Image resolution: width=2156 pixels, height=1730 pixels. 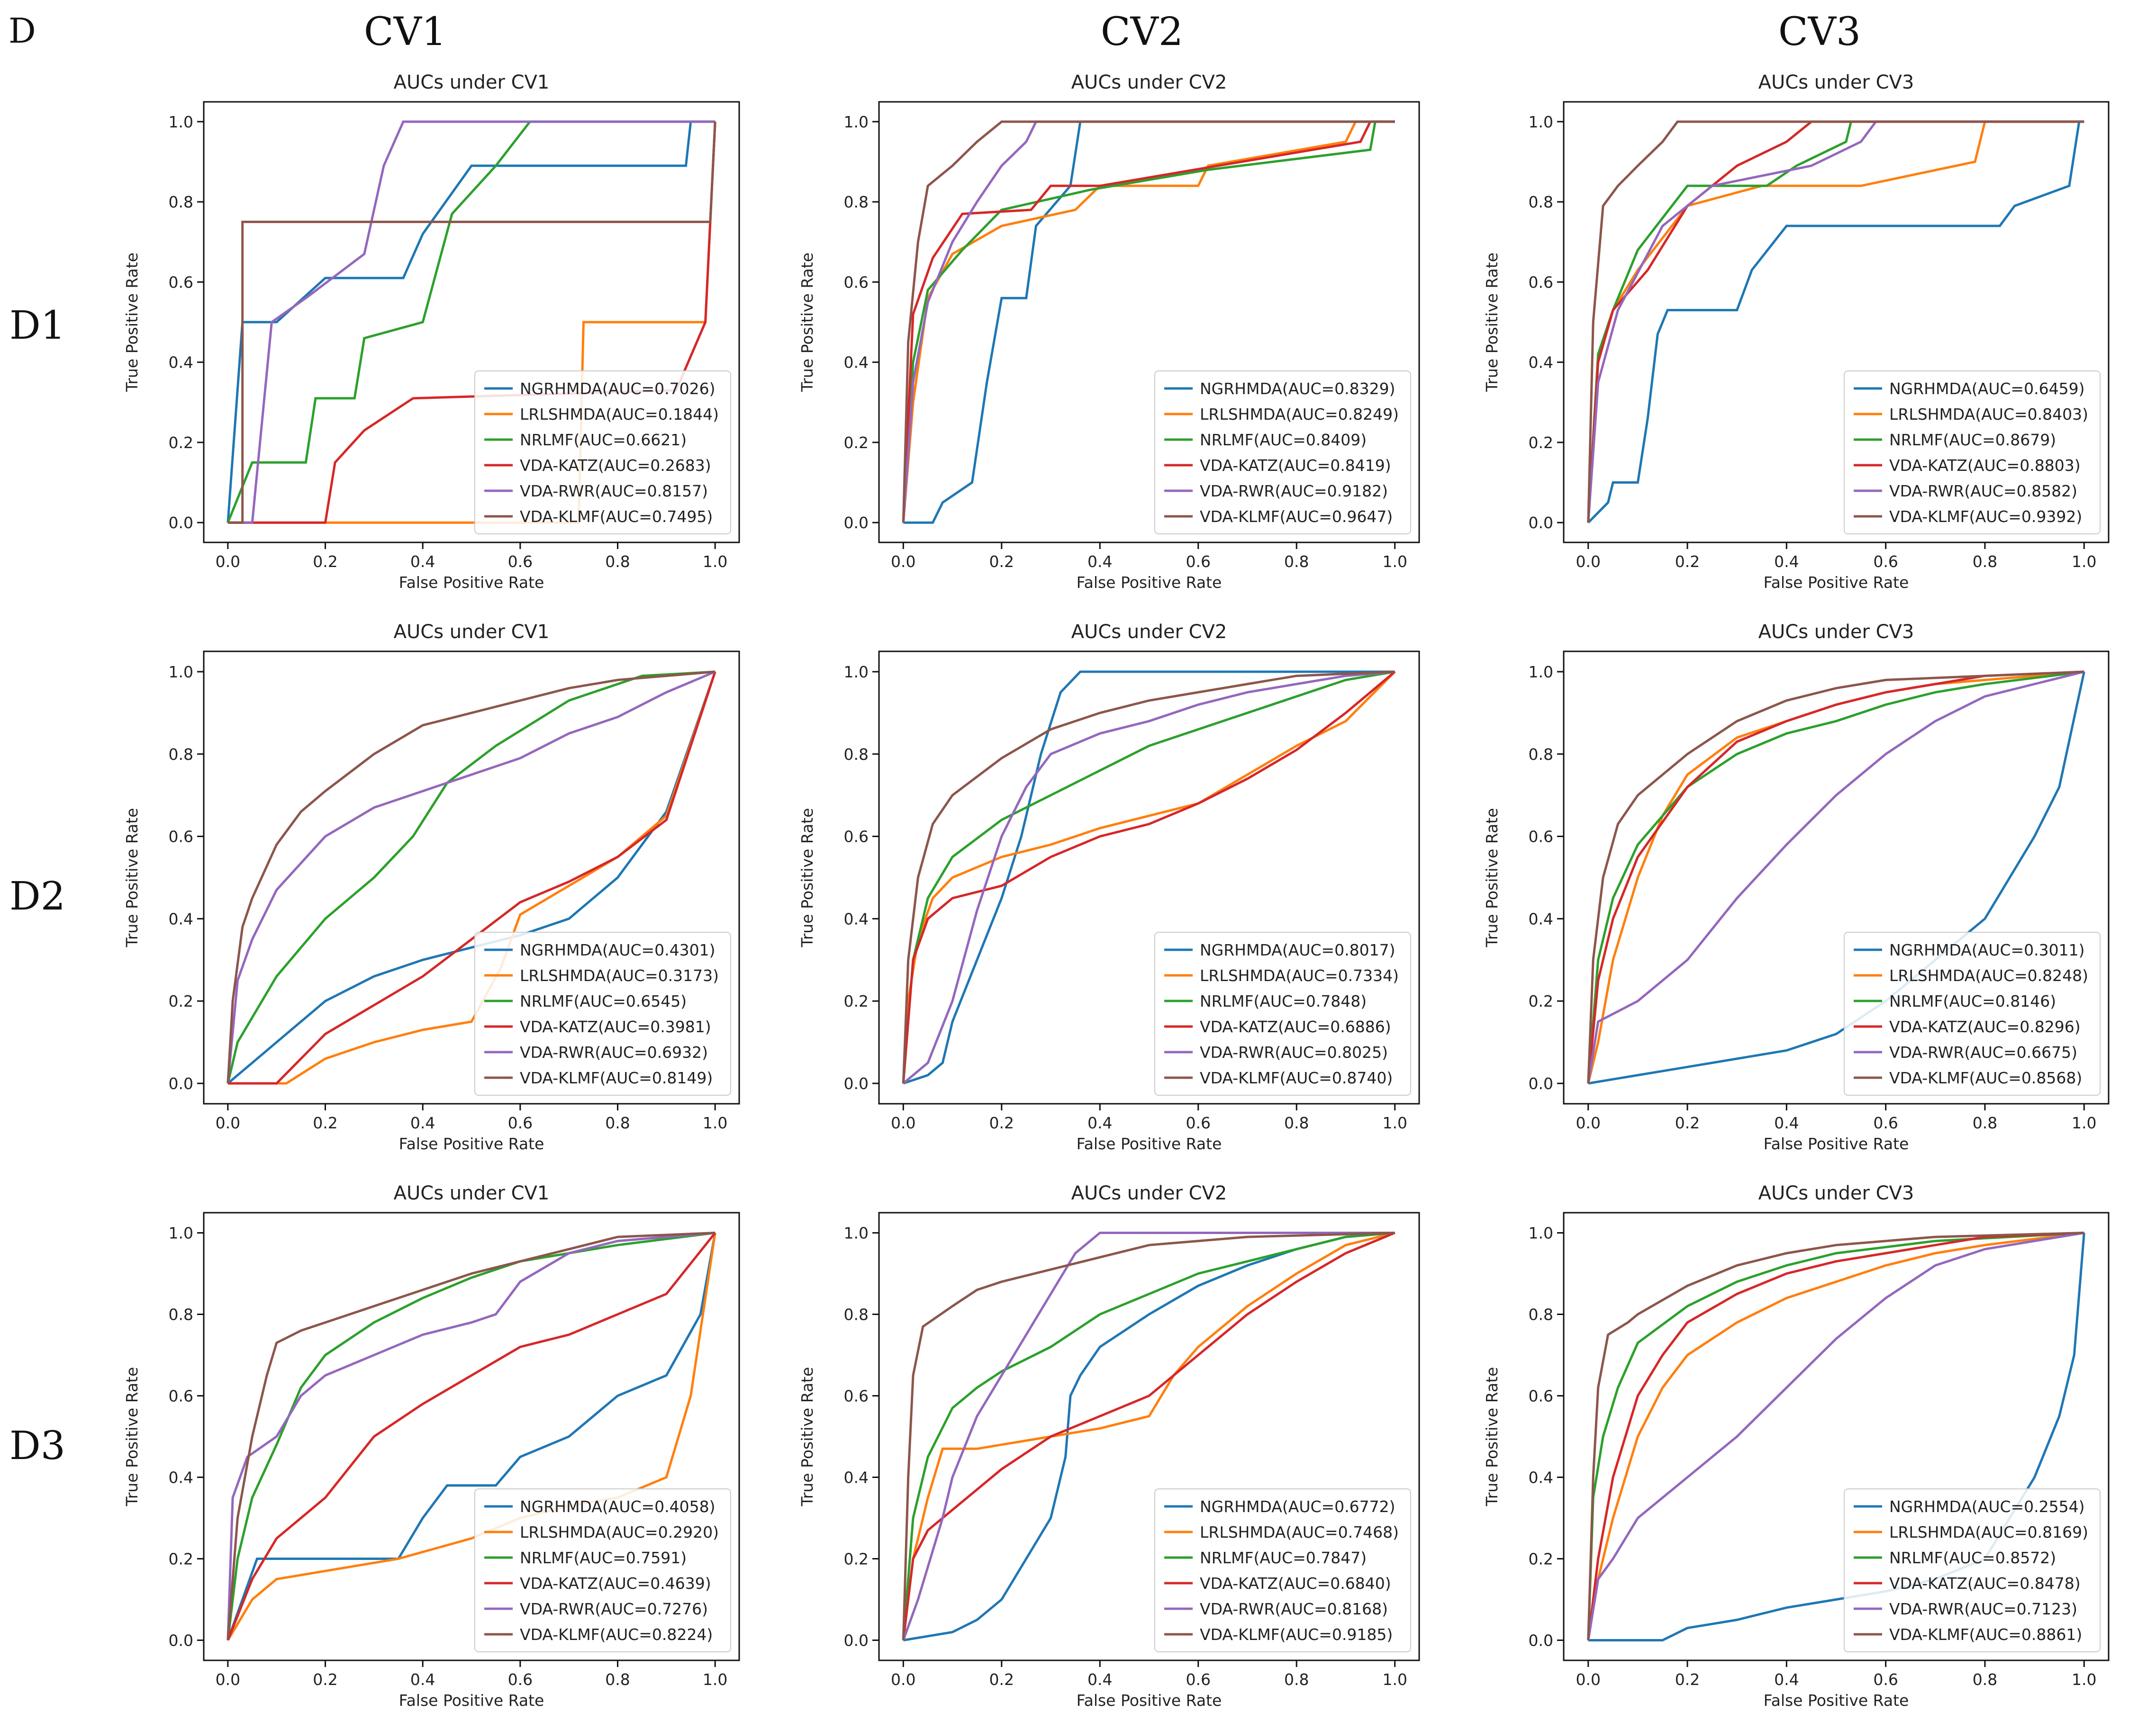 I want to click on legend-entry-ngrhmda: NGRHMDA(AUC=0.8017), so click(x=1297, y=950).